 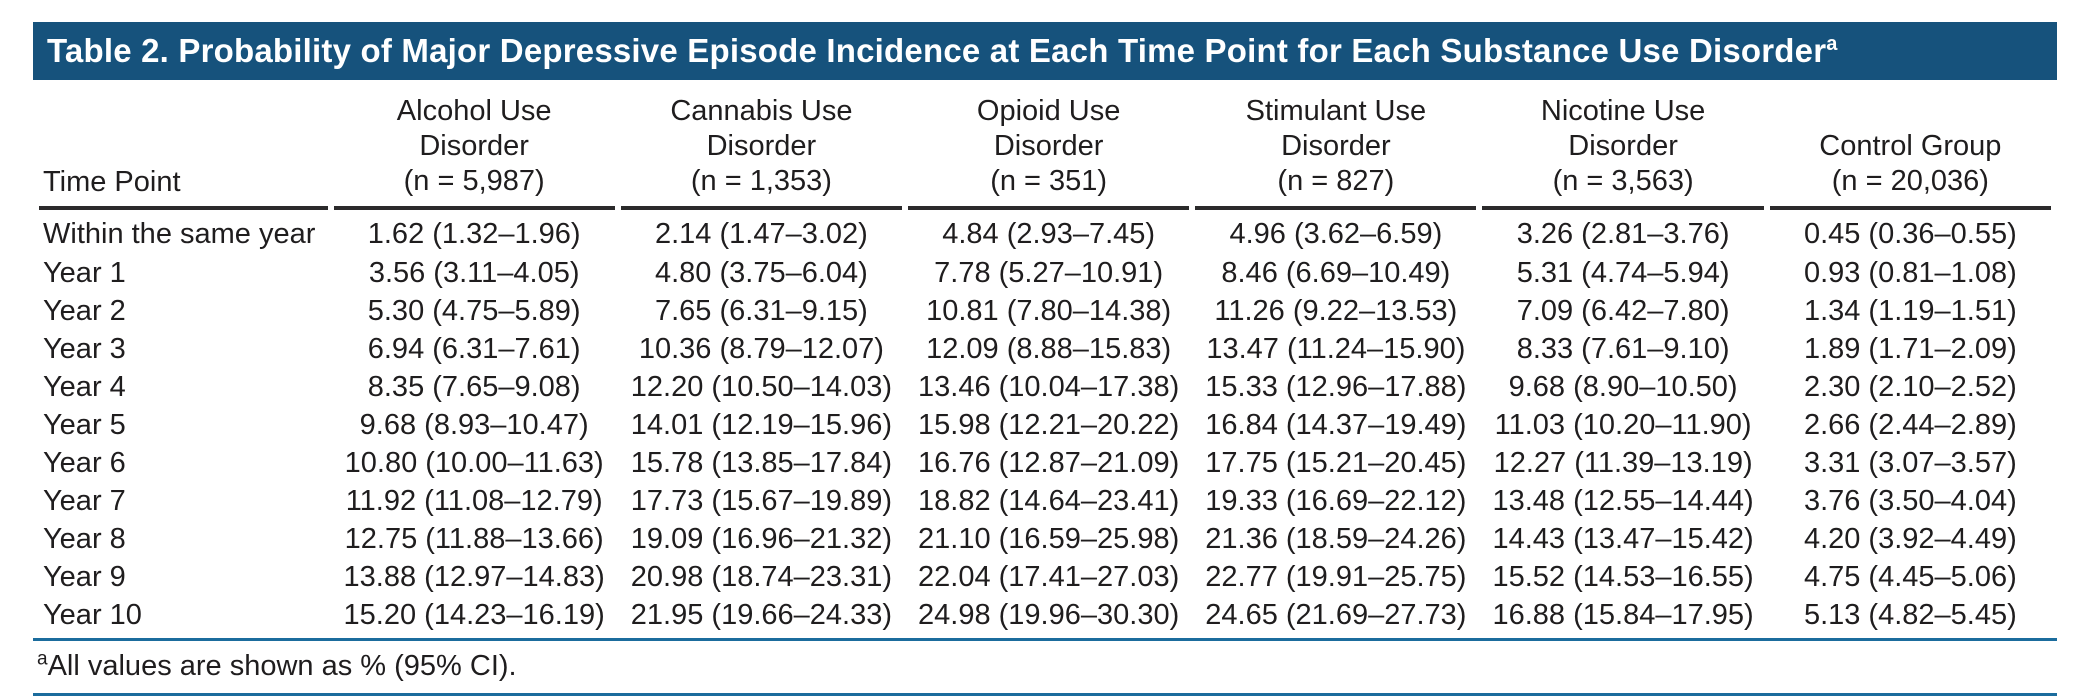 I want to click on row-label: Year 2, so click(x=84, y=311).